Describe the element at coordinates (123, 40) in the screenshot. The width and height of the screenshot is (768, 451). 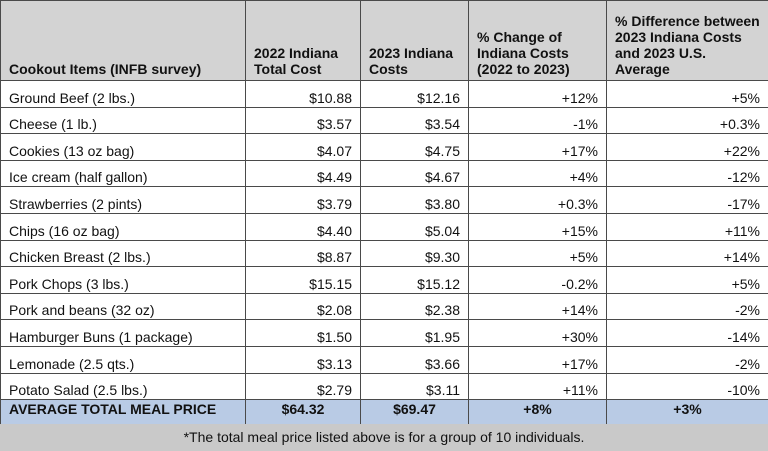
I see `header-cell: Cookout Items (INFB survey)` at that location.